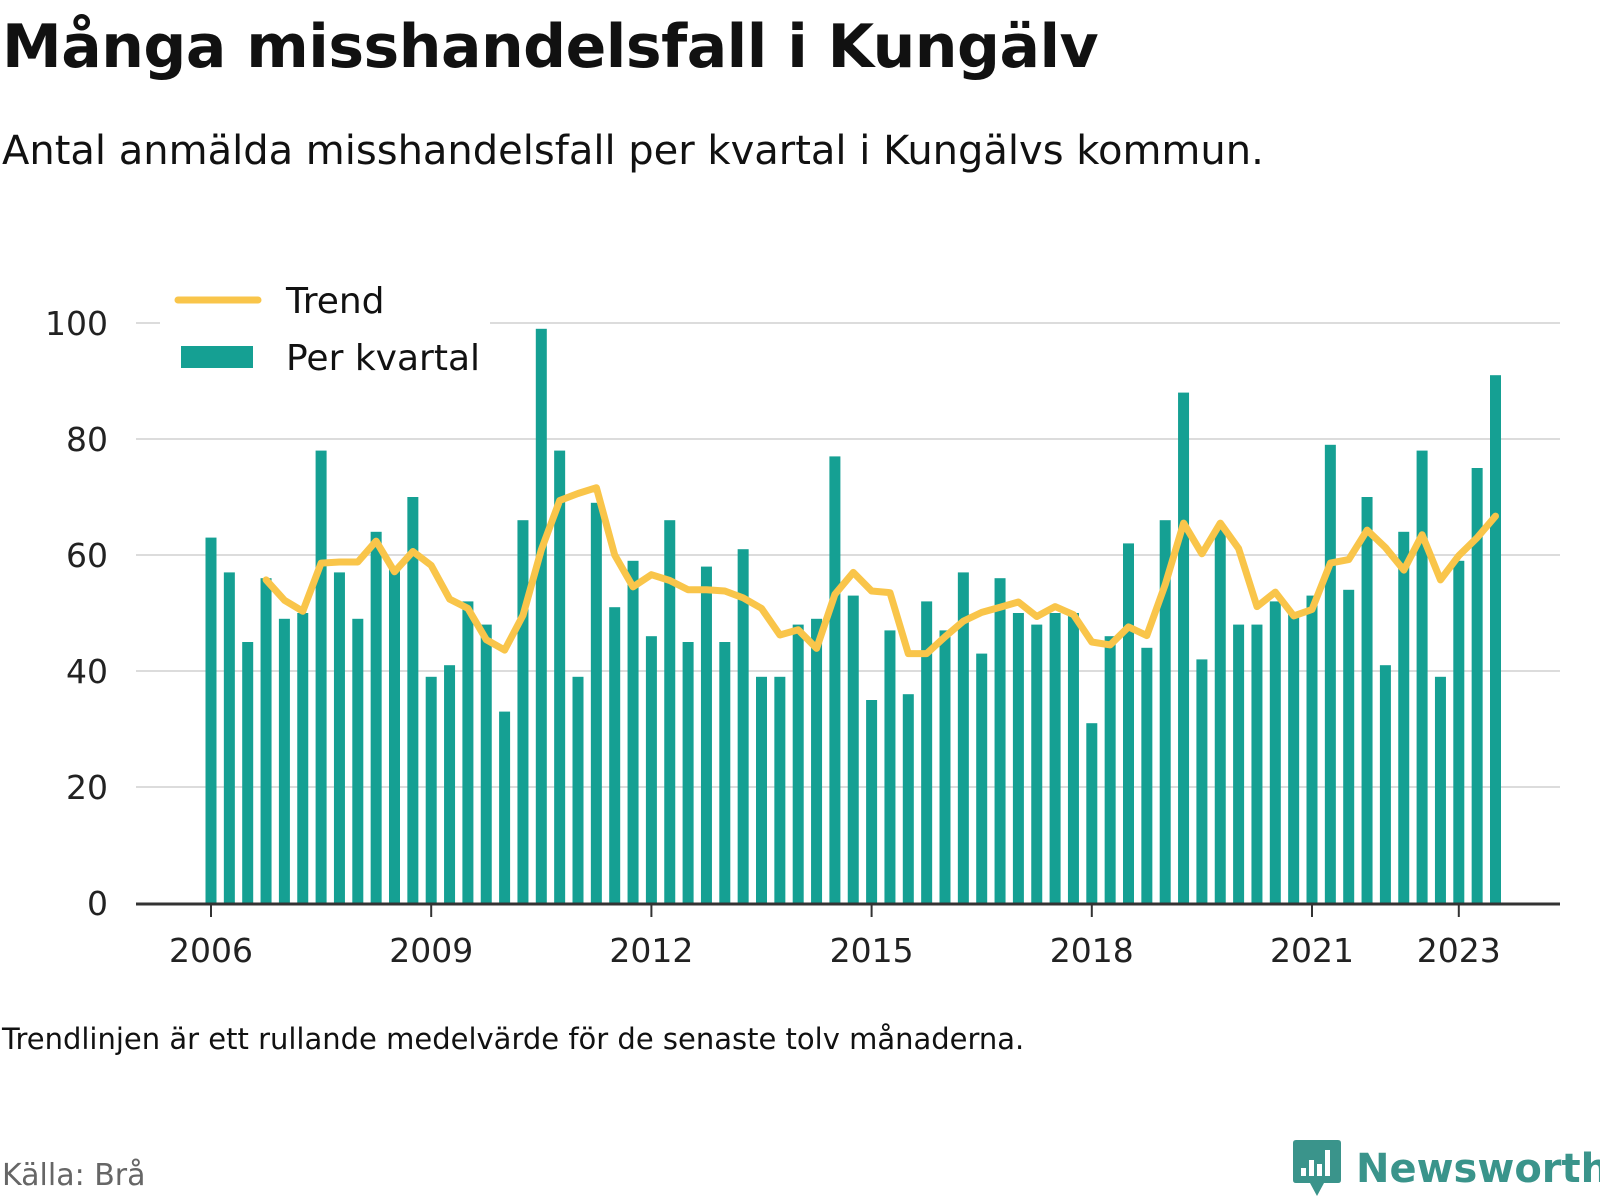 The image size is (1600, 1200). What do you see at coordinates (76, 323) in the screenshot?
I see `y-tick-label: 100` at bounding box center [76, 323].